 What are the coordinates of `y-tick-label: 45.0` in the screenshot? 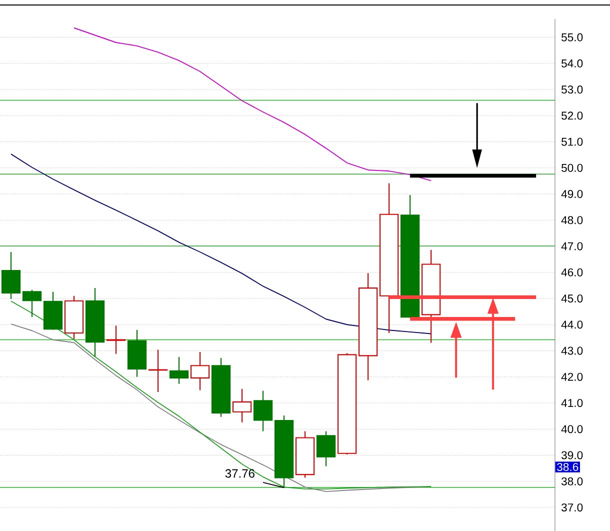 It's located at (572, 298).